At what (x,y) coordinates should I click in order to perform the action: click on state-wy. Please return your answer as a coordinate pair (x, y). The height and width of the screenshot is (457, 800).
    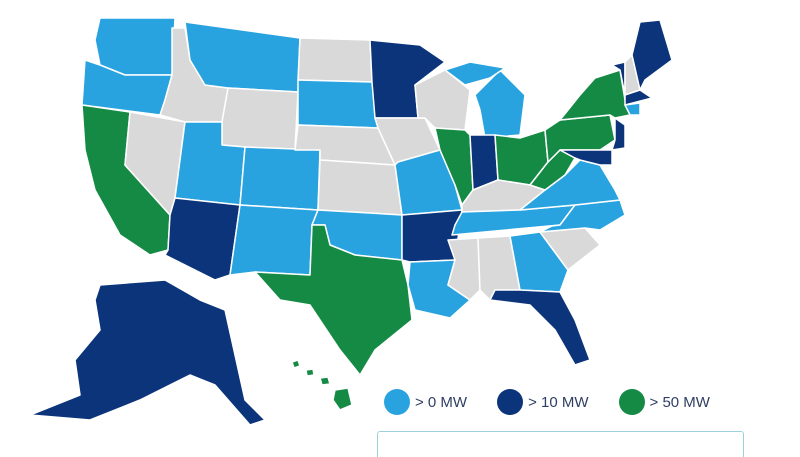
    Looking at the image, I should click on (260, 119).